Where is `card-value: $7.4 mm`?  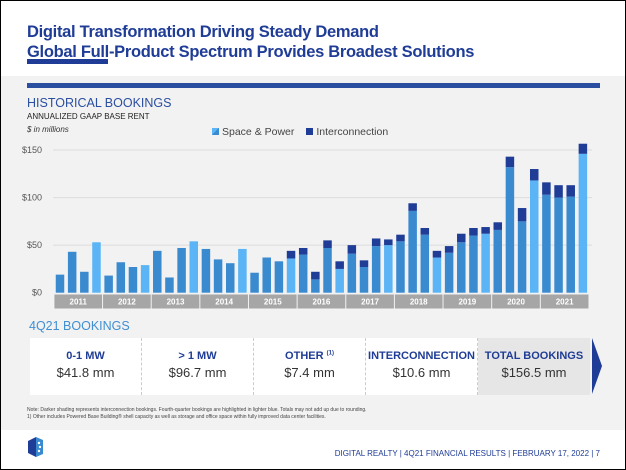
card-value: $7.4 mm is located at coordinates (309, 372).